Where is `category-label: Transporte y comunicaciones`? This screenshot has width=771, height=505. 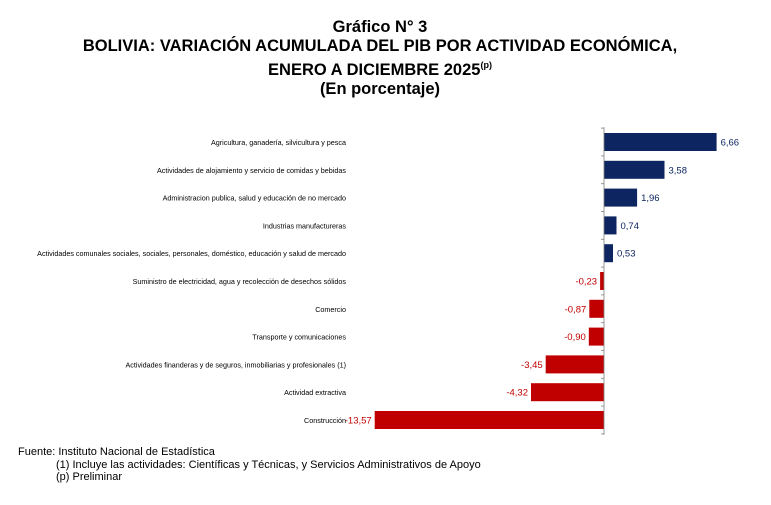 category-label: Transporte y comunicaciones is located at coordinates (299, 337).